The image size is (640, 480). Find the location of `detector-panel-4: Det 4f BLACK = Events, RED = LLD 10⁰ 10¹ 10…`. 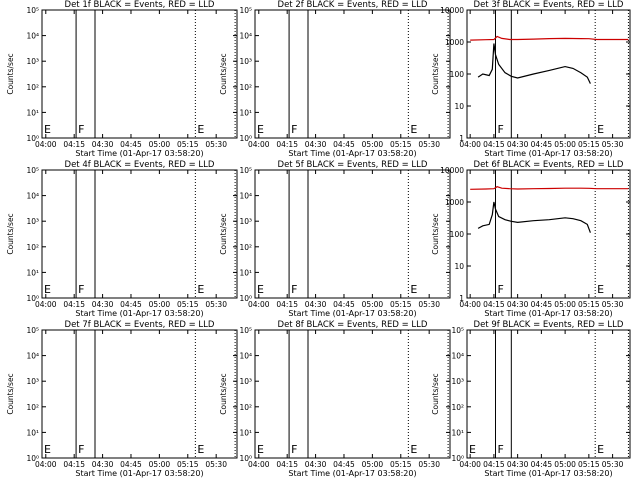

detector-panel-4: Det 4f BLACK = Events, RED = LLD 10⁰ 10¹ 10… is located at coordinates (122, 239).